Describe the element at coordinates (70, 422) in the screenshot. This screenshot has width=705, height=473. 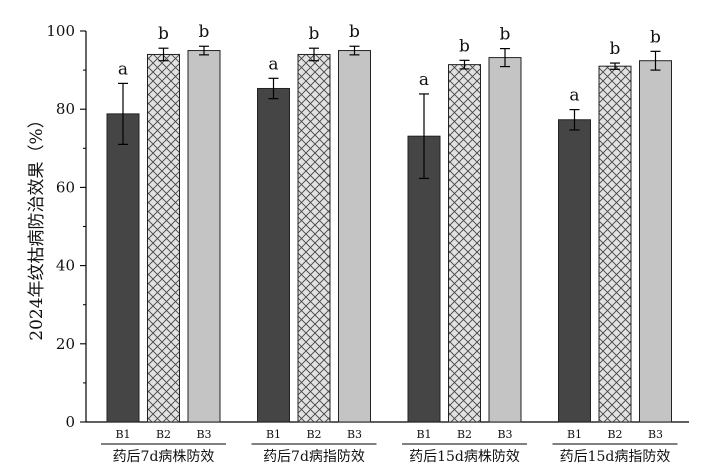
I see `y-tick-label: 0` at that location.